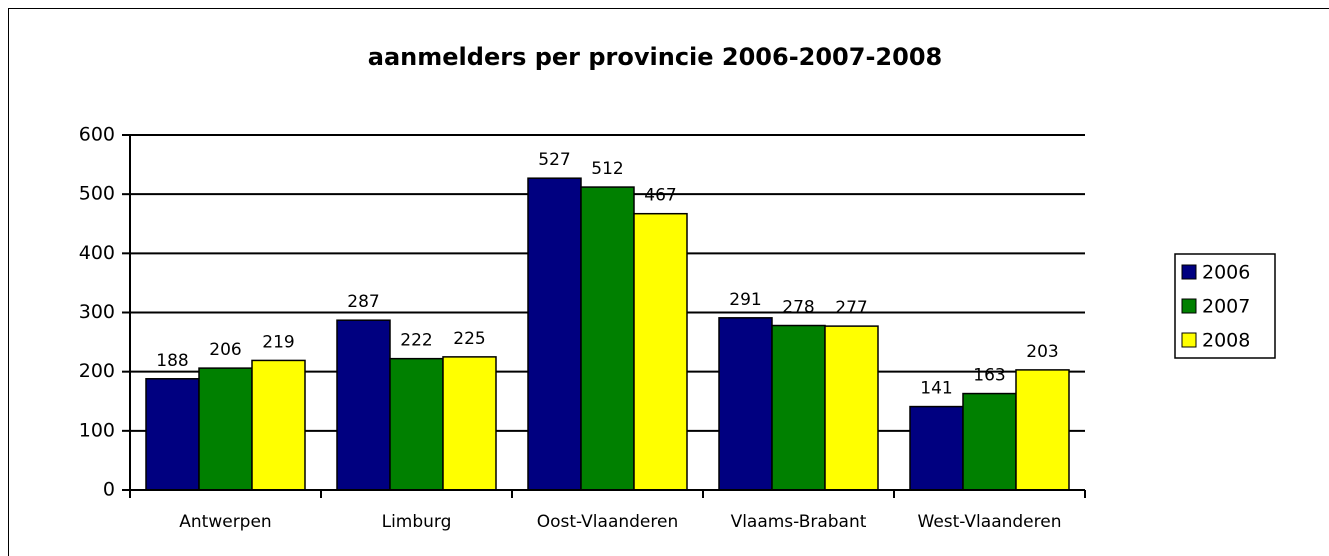  Describe the element at coordinates (1226, 341) in the screenshot. I see `legend-label: 2008` at that location.